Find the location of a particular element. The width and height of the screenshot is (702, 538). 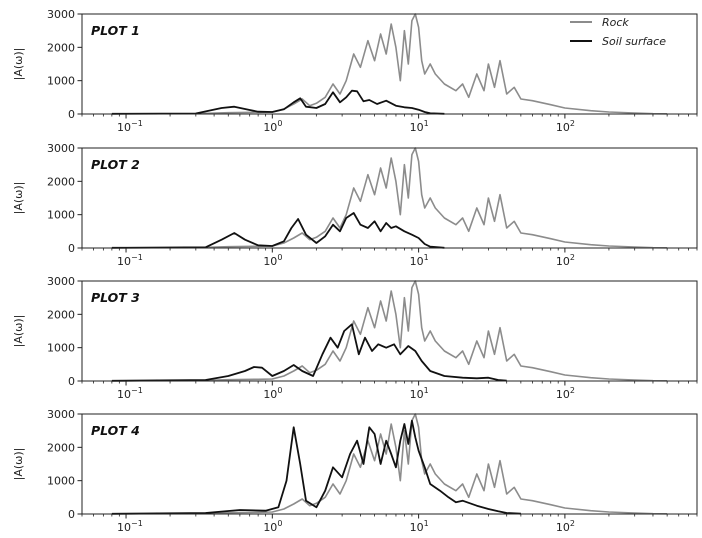

panel-title: PLOT 4 is located at coordinates (115, 430).